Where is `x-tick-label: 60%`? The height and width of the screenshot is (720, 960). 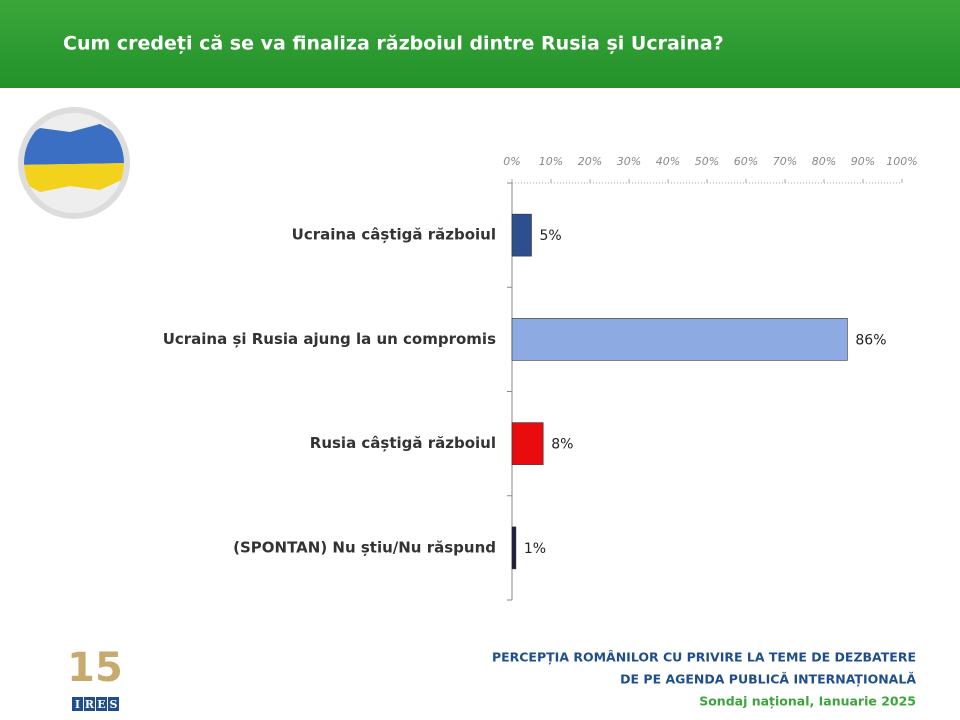 x-tick-label: 60% is located at coordinates (746, 161).